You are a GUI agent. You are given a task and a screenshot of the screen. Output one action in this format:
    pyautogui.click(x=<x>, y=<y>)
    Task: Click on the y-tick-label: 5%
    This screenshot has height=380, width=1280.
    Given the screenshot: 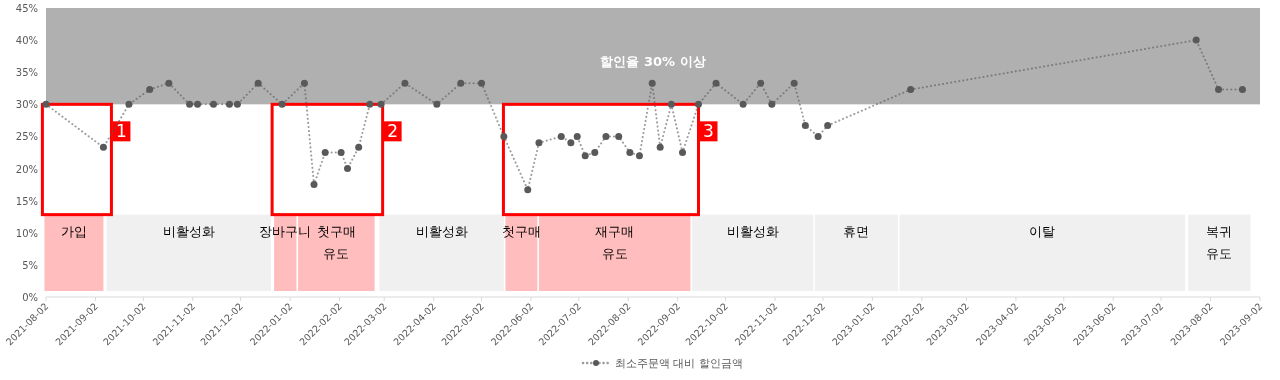 What is the action you would take?
    pyautogui.click(x=30, y=265)
    